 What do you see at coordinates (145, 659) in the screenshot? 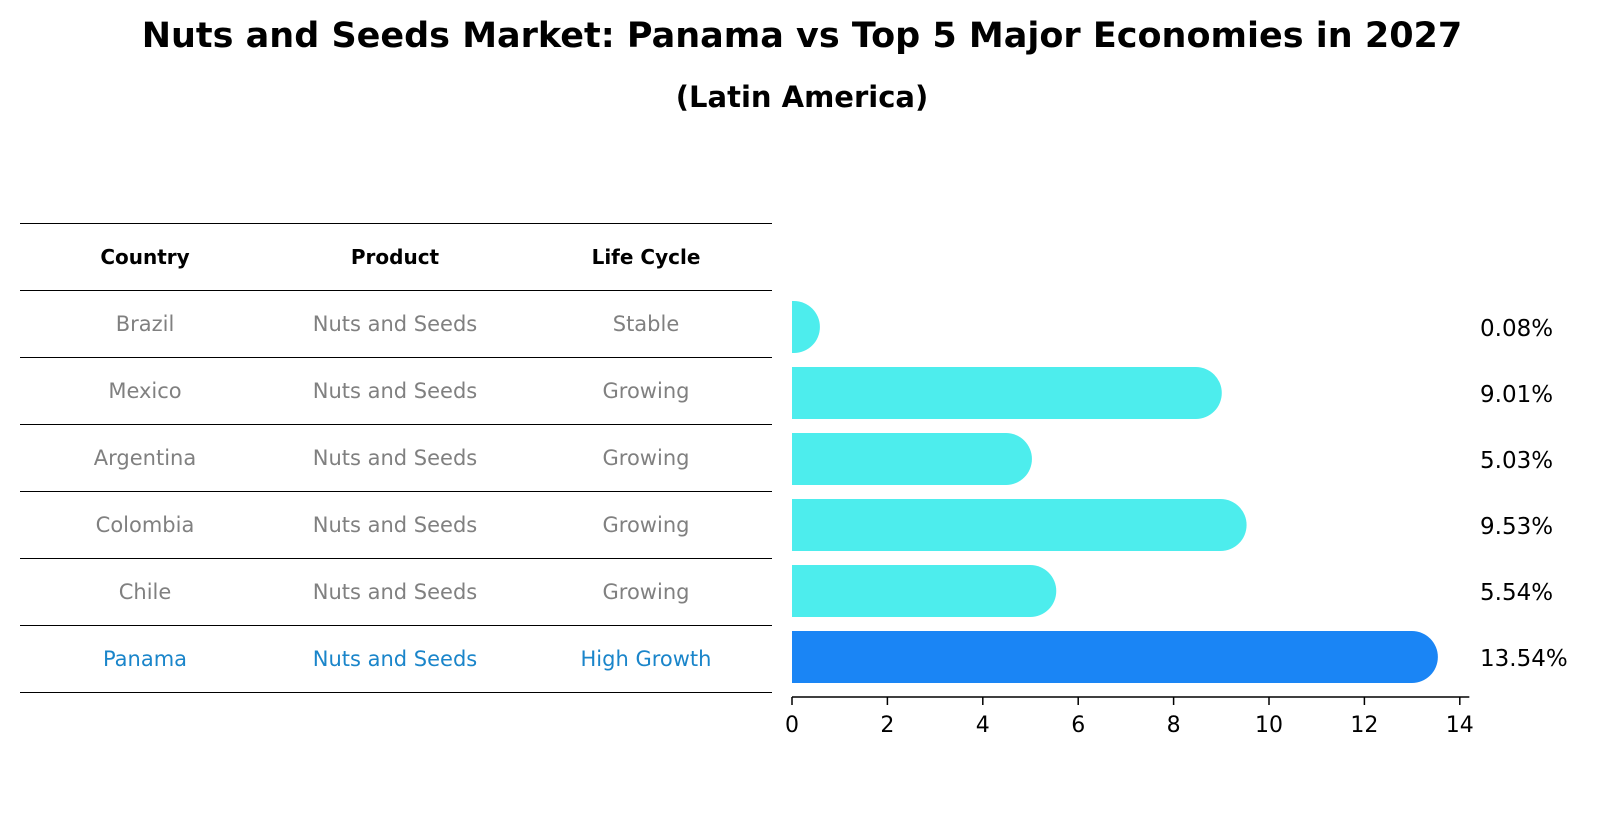
I see `cell-country: Panama` at bounding box center [145, 659].